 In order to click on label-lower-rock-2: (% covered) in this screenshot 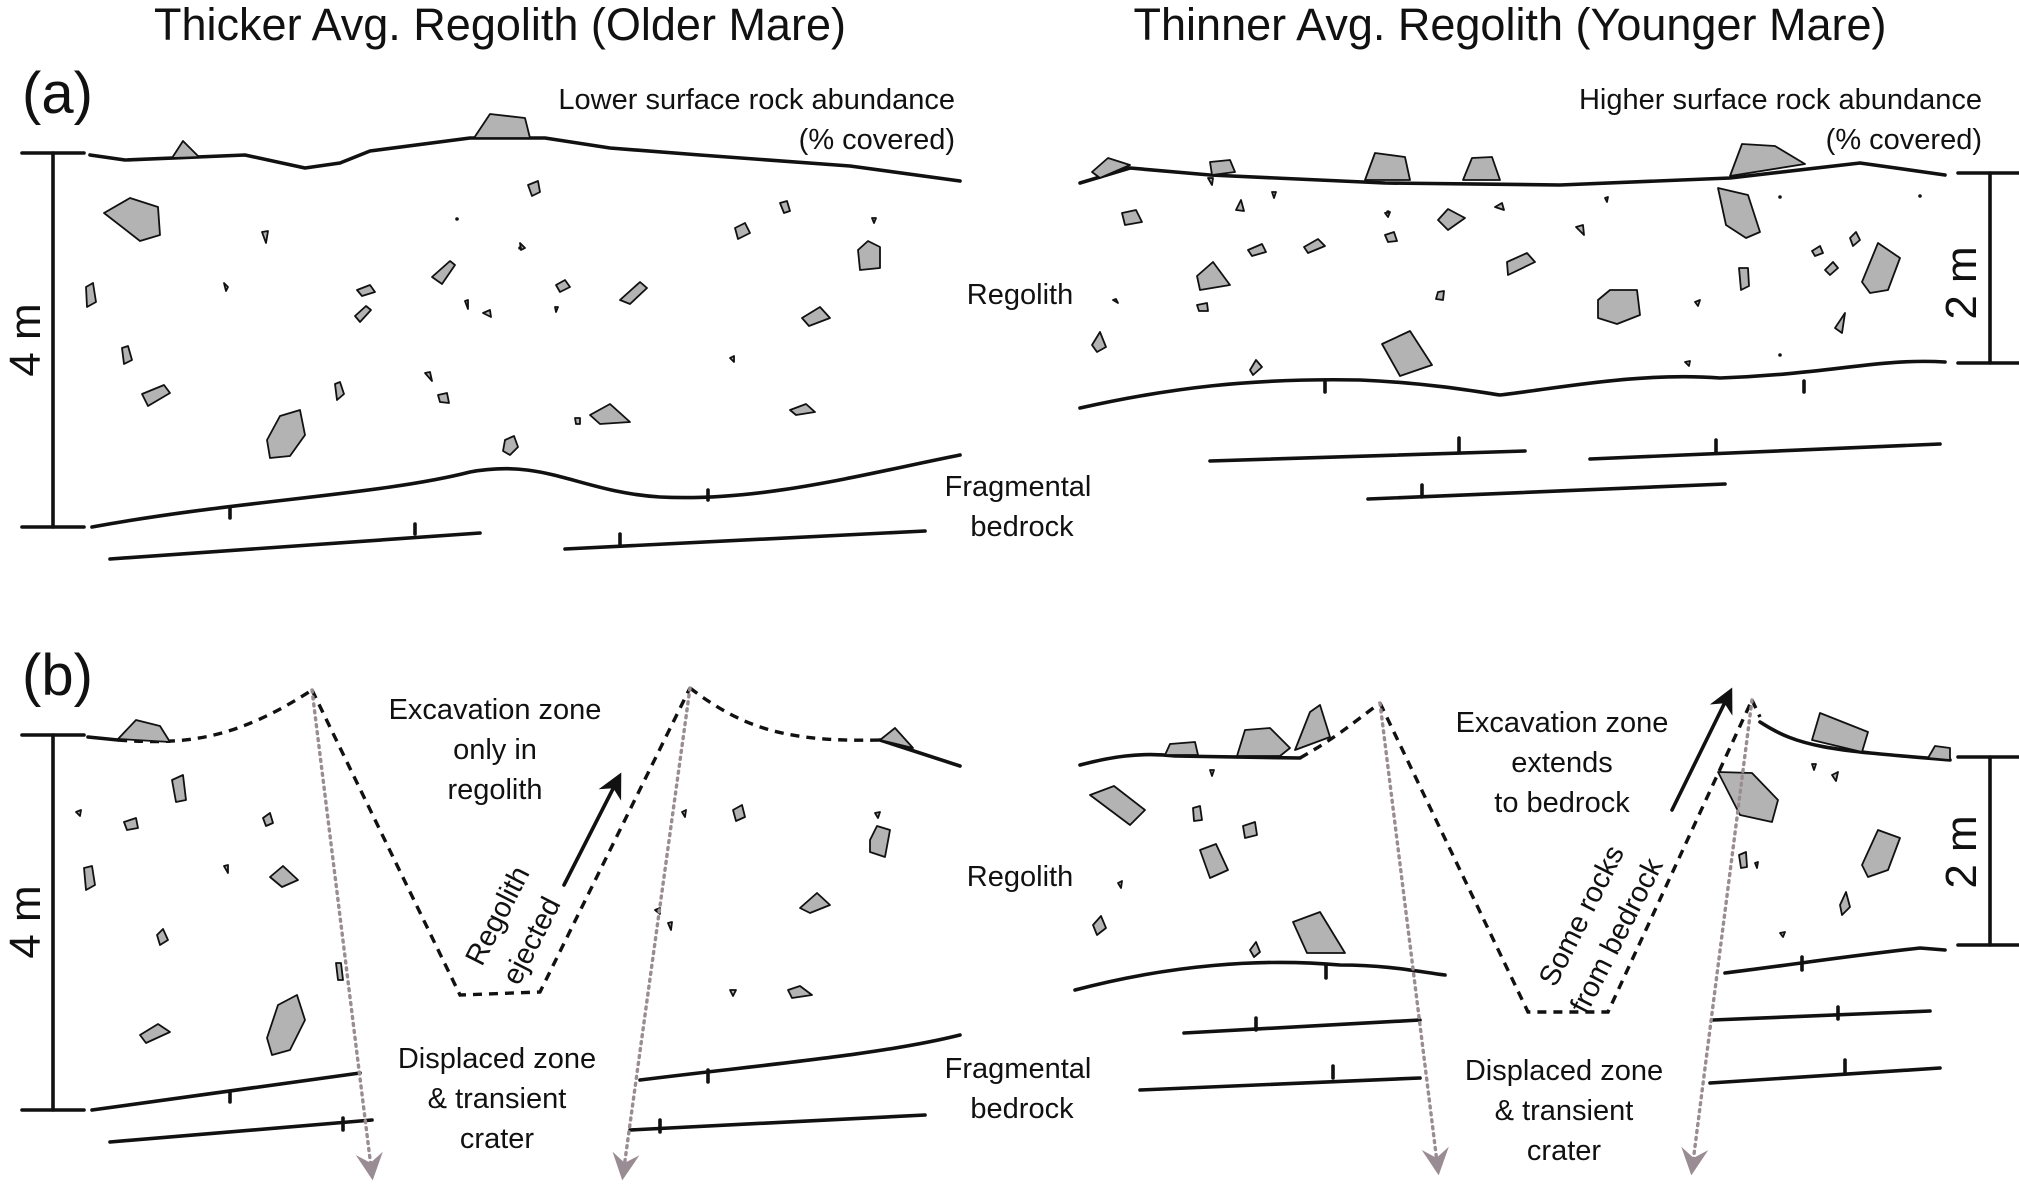, I will do `click(877, 140)`.